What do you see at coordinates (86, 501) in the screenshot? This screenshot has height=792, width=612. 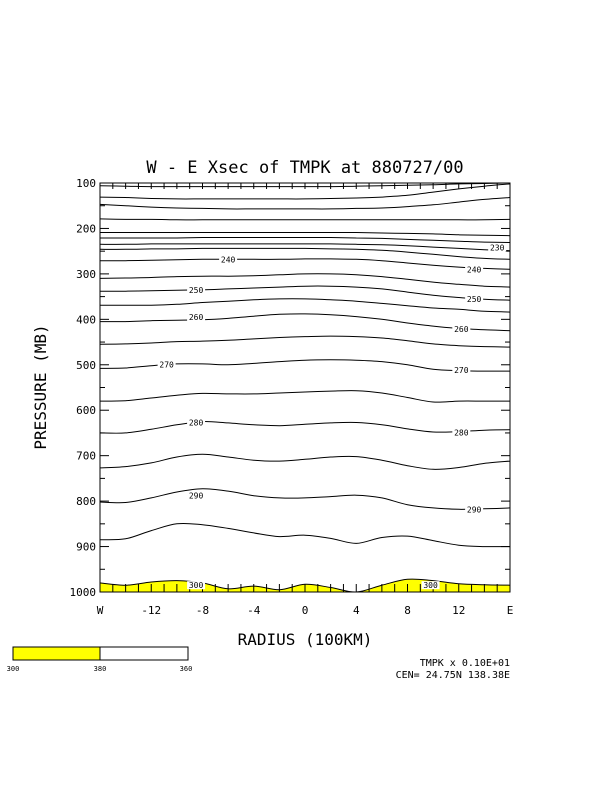 I see `y-tick-label: 800` at bounding box center [86, 501].